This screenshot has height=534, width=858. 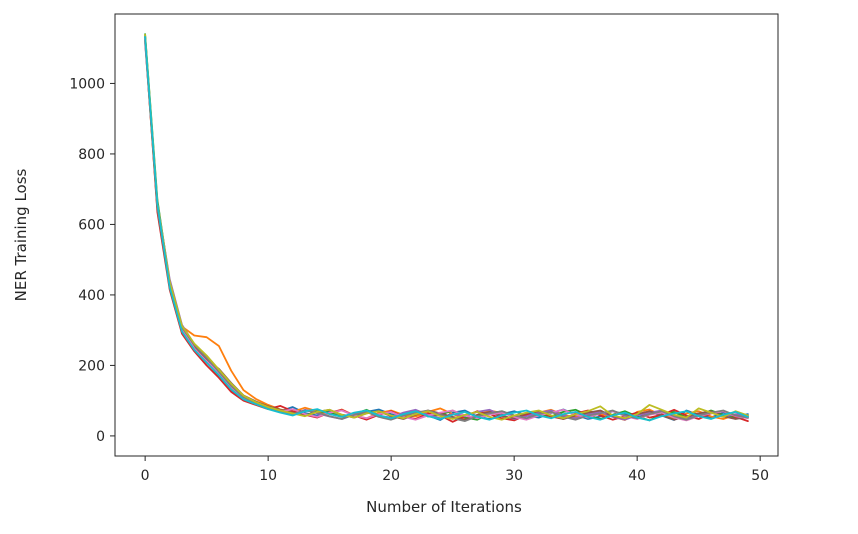 What do you see at coordinates (100, 437) in the screenshot?
I see `y-tick-label: 0` at bounding box center [100, 437].